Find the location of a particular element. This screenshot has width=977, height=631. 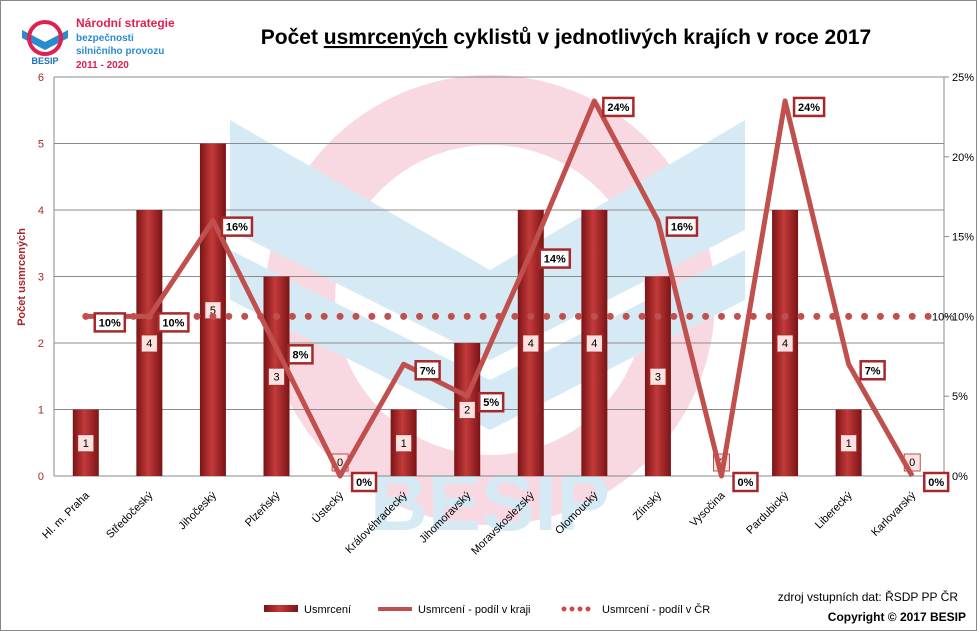

line-label-text: 16% is located at coordinates (237, 228).